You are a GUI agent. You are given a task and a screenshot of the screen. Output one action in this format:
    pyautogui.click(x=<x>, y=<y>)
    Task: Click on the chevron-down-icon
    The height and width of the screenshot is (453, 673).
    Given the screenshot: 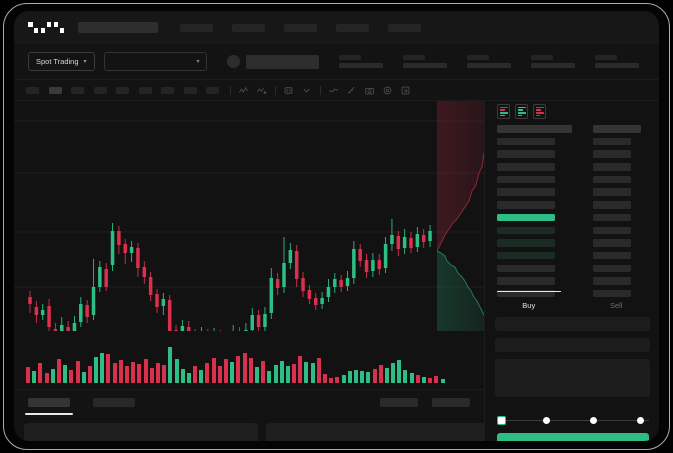 What is the action you would take?
    pyautogui.click(x=307, y=90)
    